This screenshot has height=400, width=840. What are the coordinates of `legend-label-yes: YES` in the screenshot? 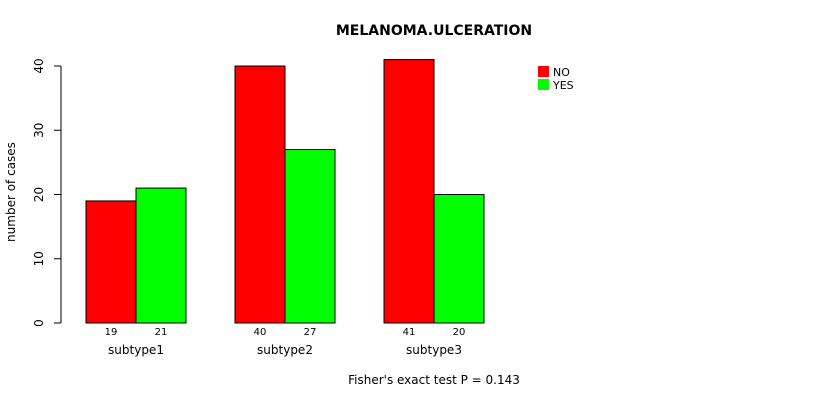 It's located at (563, 85).